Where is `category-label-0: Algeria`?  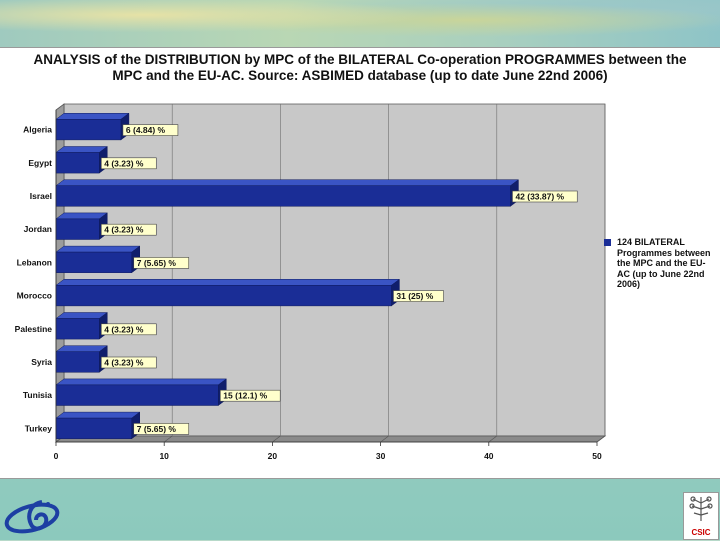
category-label-0: Algeria is located at coordinates (37, 130).